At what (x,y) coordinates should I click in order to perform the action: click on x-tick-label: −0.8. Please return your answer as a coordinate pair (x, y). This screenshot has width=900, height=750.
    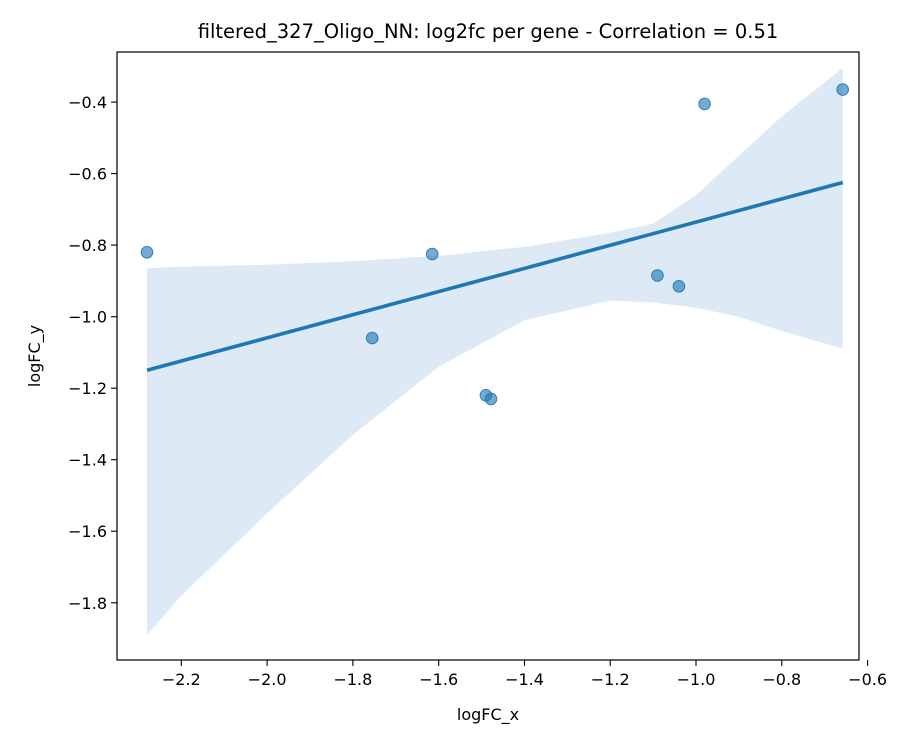
    Looking at the image, I should click on (781, 679).